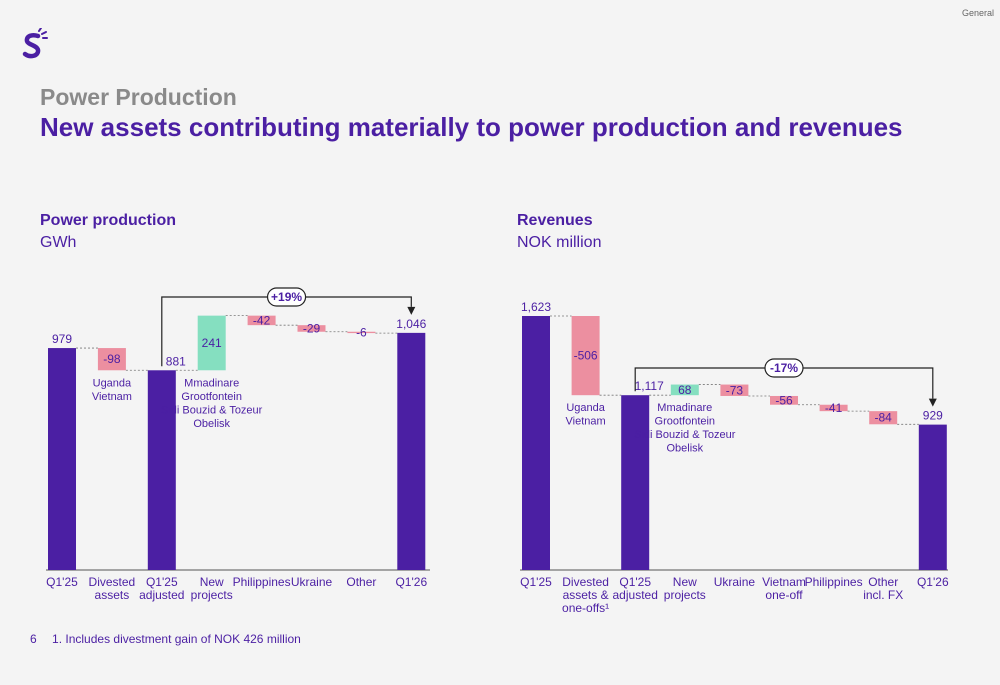 The image size is (1000, 685). Describe the element at coordinates (312, 582) in the screenshot. I see `category-label-5: Ukraine` at that location.